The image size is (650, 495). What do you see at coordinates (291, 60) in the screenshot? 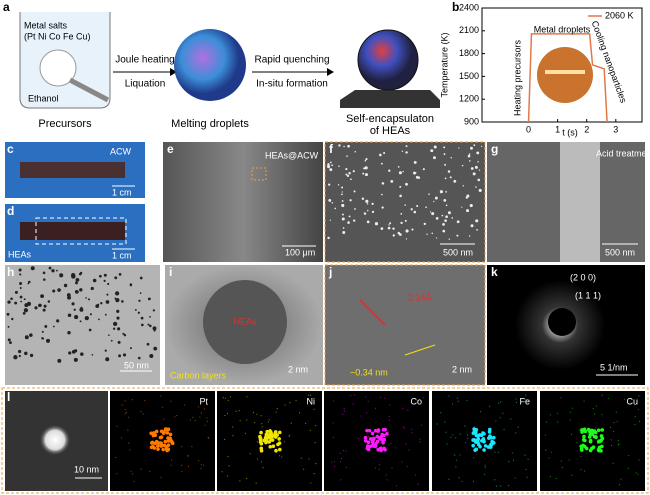
I see `text: Rapid quenching` at bounding box center [291, 60].